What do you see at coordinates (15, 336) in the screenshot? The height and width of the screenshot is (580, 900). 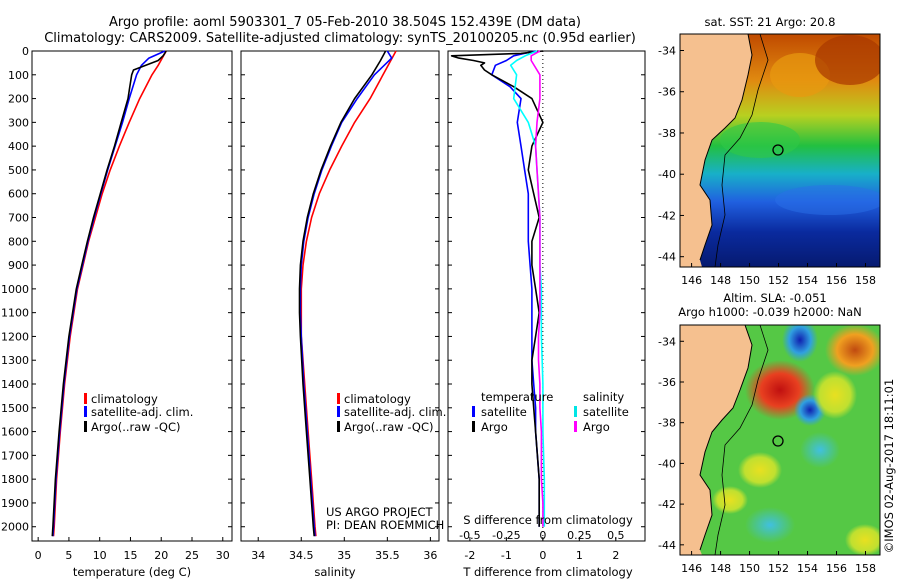 I see `depth-tick-label: 1200` at bounding box center [15, 336].